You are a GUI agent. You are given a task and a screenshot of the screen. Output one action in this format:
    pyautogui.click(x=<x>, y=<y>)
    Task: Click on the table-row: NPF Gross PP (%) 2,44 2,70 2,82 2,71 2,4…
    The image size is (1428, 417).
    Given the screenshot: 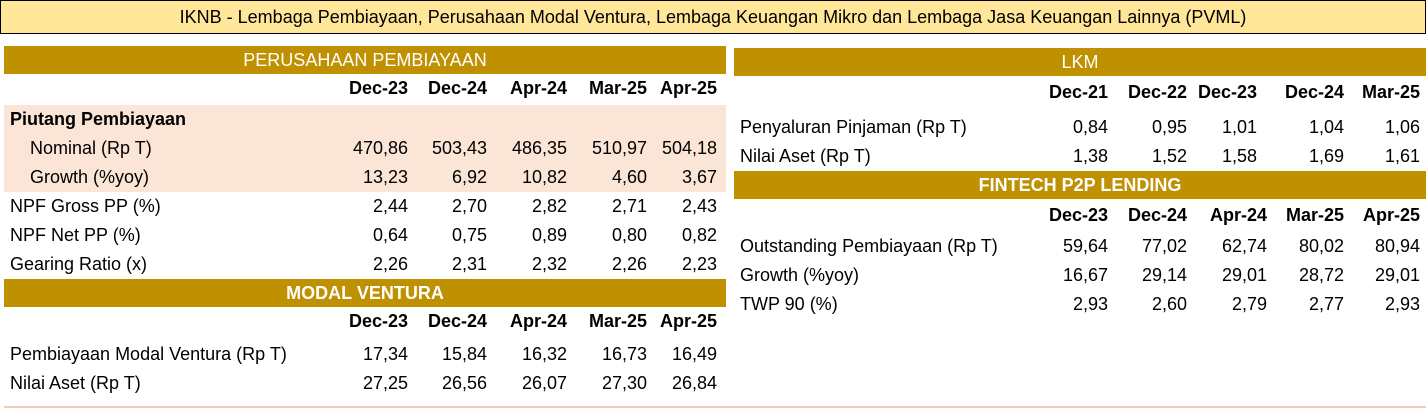 What is the action you would take?
    pyautogui.click(x=365, y=206)
    